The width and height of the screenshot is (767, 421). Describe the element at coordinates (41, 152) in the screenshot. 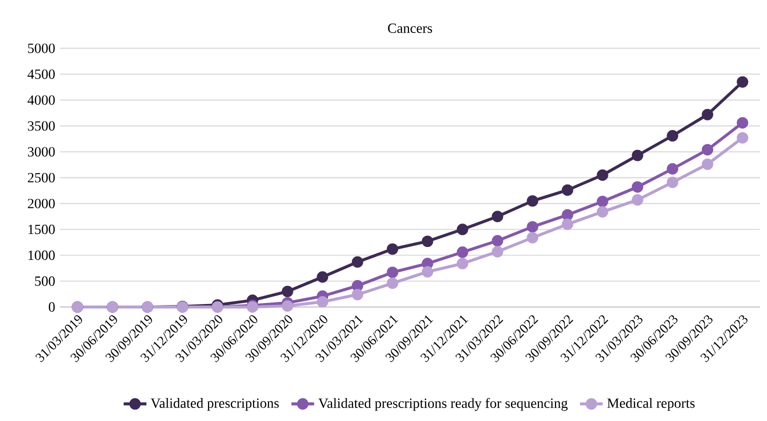

I see `y-tick-label: 3000` at that location.